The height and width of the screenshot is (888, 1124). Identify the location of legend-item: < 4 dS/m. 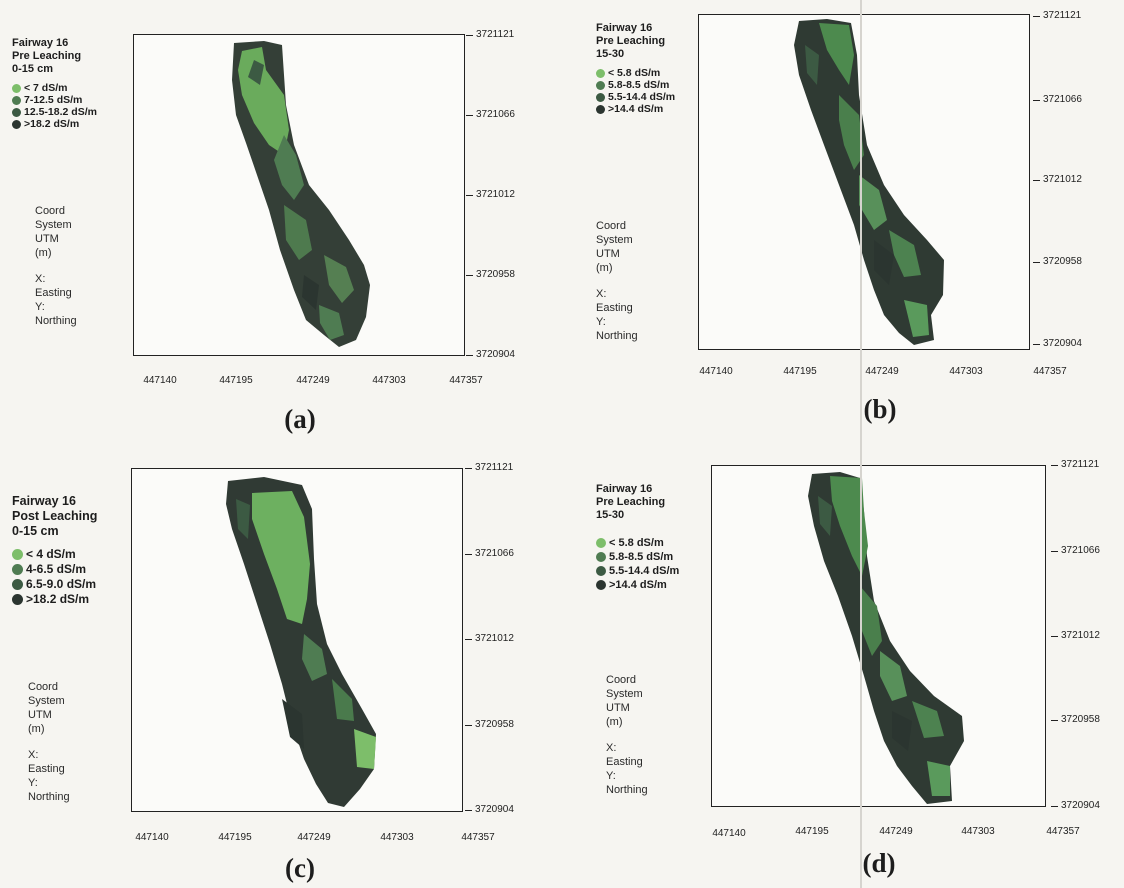
(54, 554).